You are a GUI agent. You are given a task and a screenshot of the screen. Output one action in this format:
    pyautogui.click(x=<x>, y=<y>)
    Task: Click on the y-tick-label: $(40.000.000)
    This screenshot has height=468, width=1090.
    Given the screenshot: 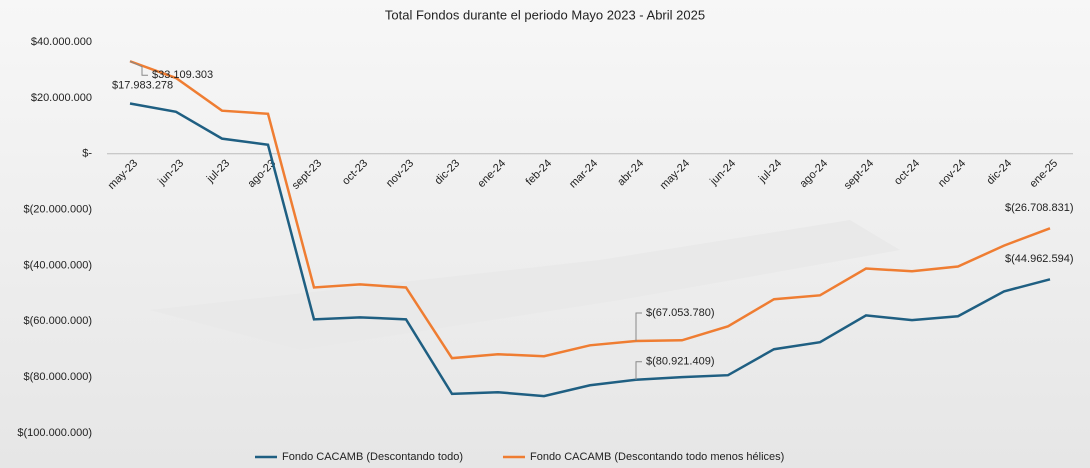 What is the action you would take?
    pyautogui.click(x=58, y=265)
    